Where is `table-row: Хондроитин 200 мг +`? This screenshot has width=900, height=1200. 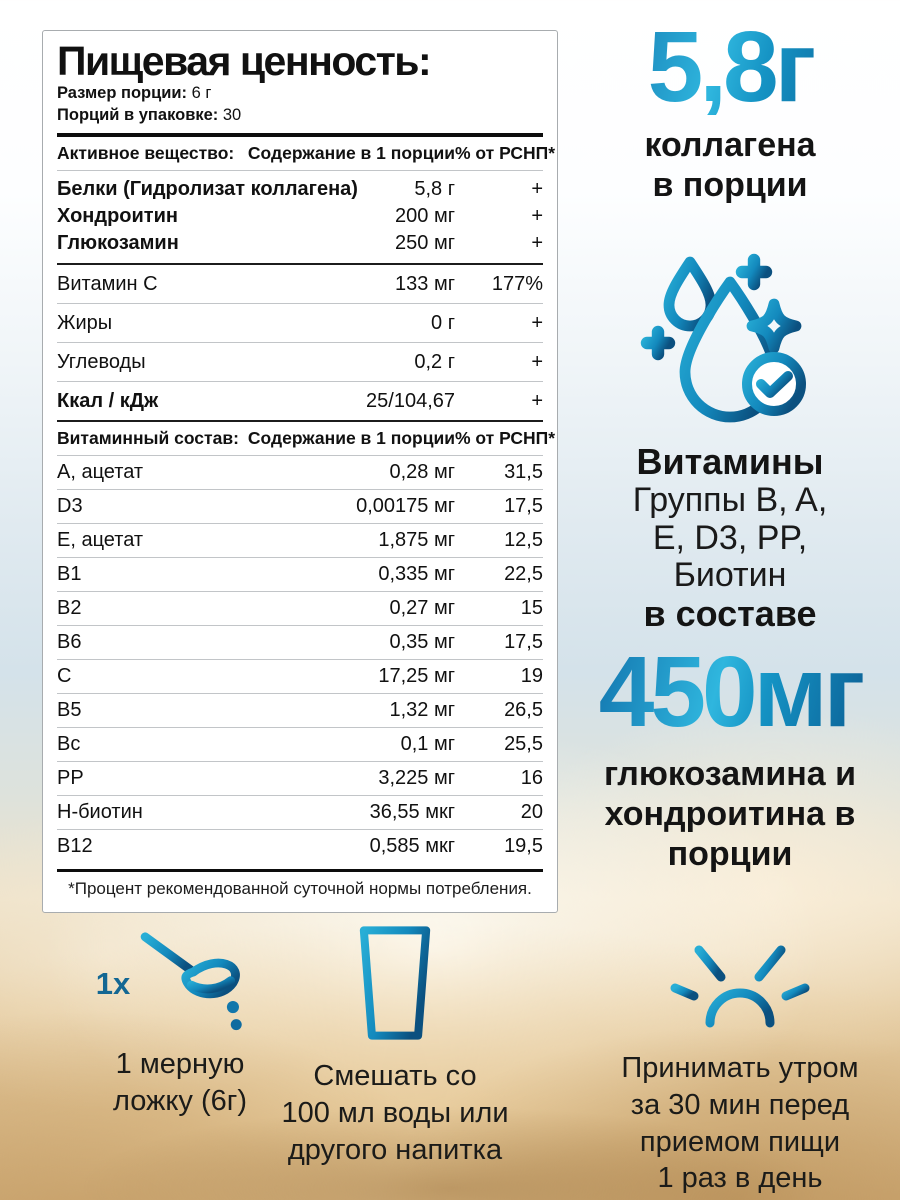
table-row: Хондроитин 200 мг + is located at coordinates (300, 216).